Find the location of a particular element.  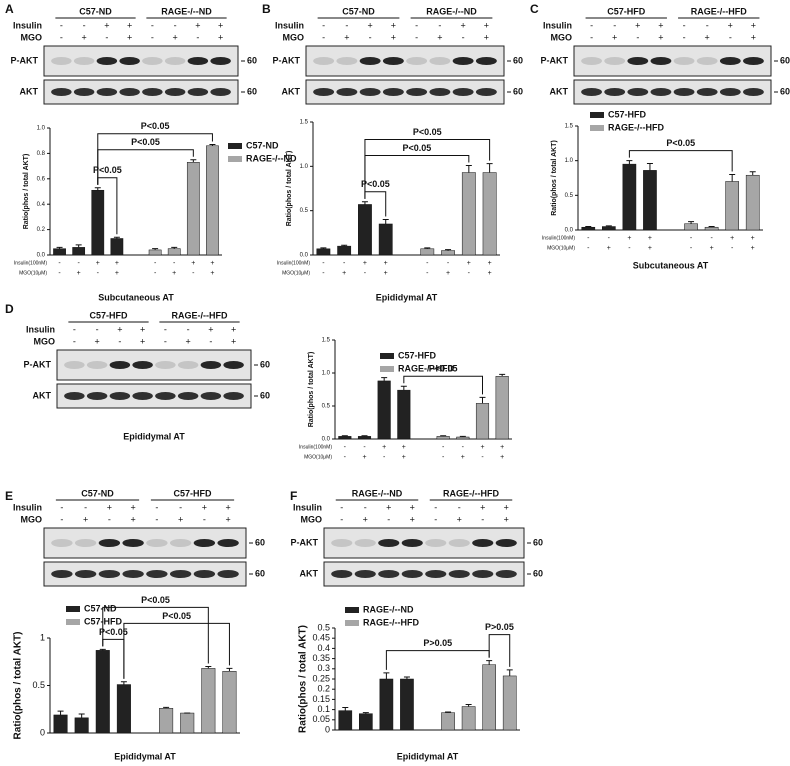

band-label: AKT is located at coordinates (291, 91).